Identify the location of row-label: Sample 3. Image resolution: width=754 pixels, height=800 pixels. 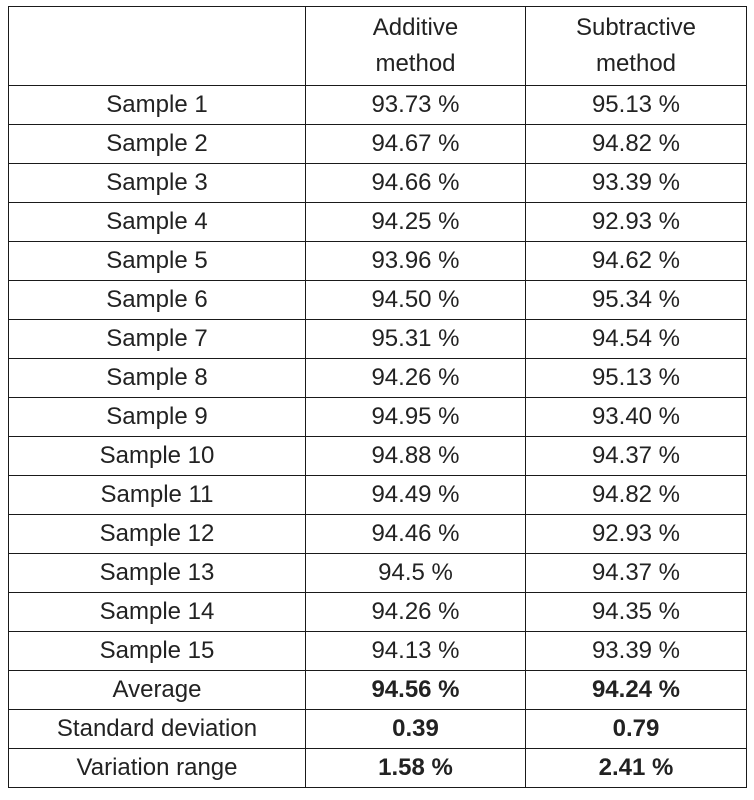
(157, 183).